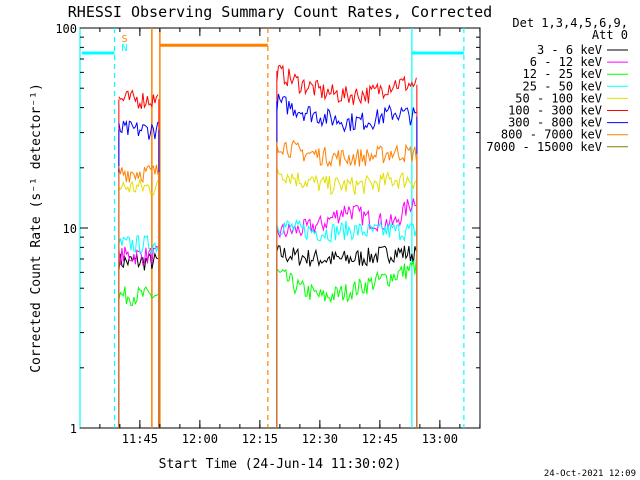 This screenshot has width=640, height=480. I want to click on legend-label-4: 50 - 100 keV, so click(558, 98).